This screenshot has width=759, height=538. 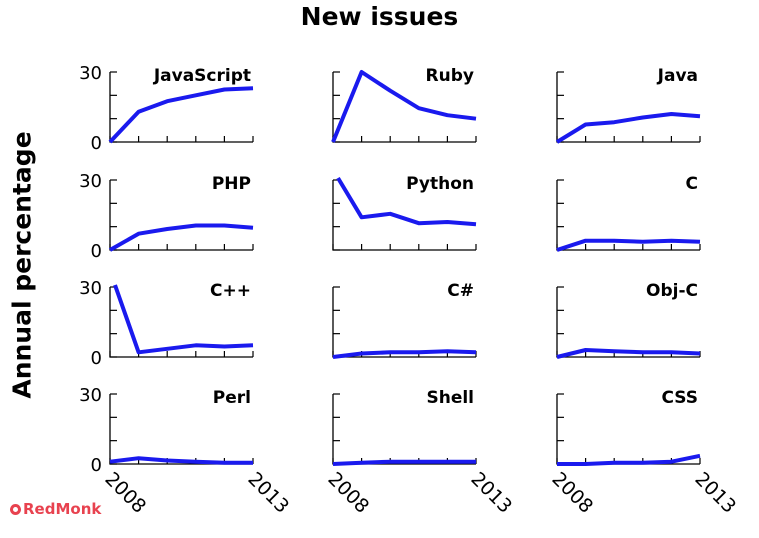 I want to click on panel-csharp: C#, so click(x=404, y=320).